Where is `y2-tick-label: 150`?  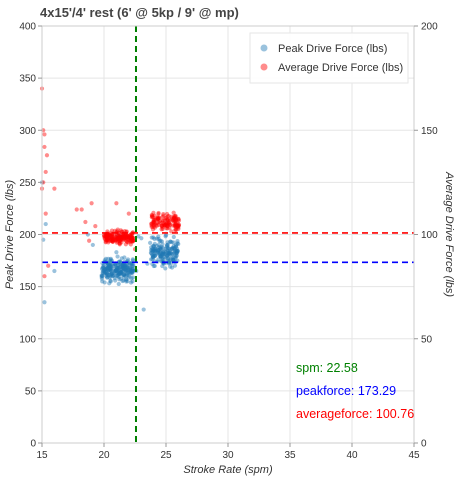
y2-tick-label: 150 is located at coordinates (429, 131).